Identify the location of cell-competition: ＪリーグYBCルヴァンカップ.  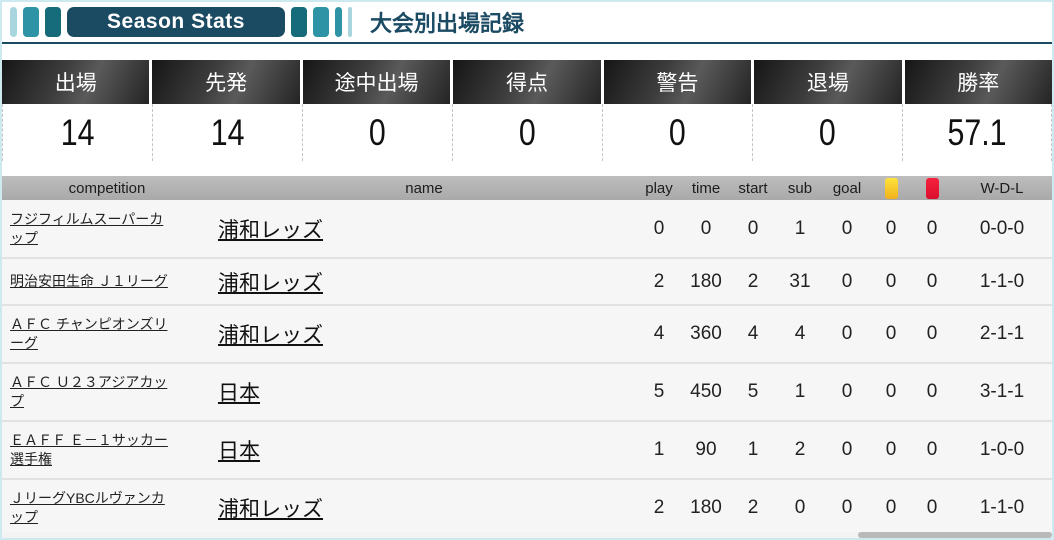
(107, 508).